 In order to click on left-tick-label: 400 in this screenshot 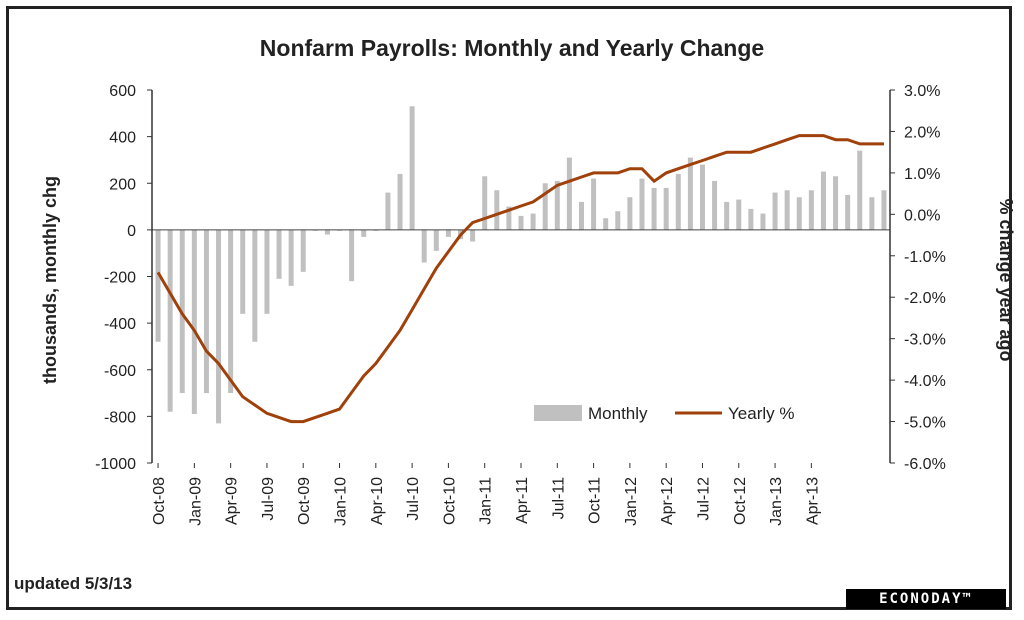, I will do `click(122, 138)`.